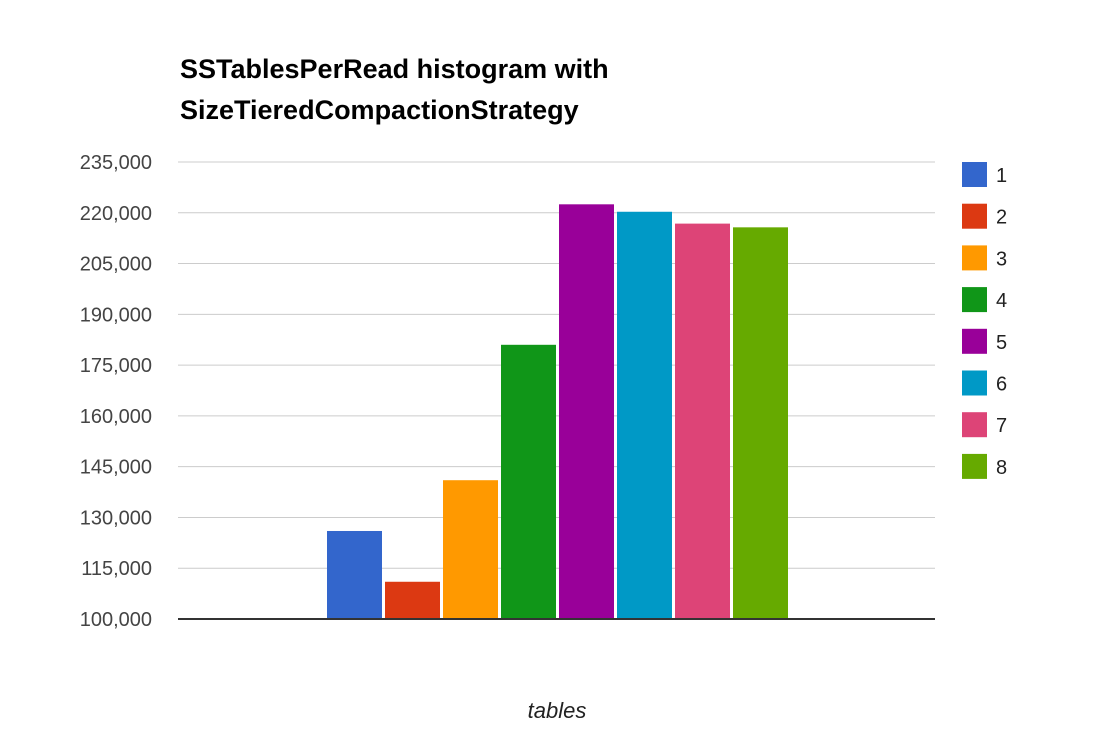 This screenshot has width=1104, height=748. What do you see at coordinates (116, 214) in the screenshot?
I see `y-tick-label: 220,000` at bounding box center [116, 214].